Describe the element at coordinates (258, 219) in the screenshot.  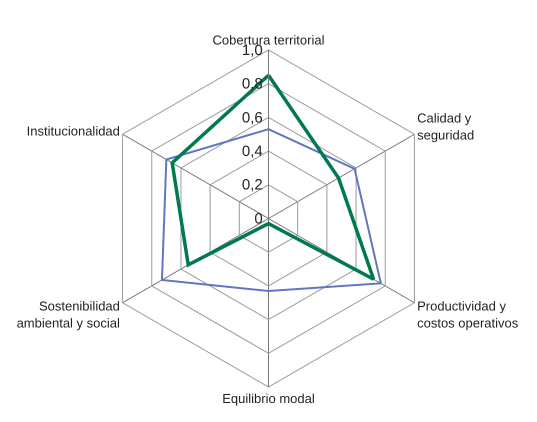
I see `y-tick-label: 0` at that location.